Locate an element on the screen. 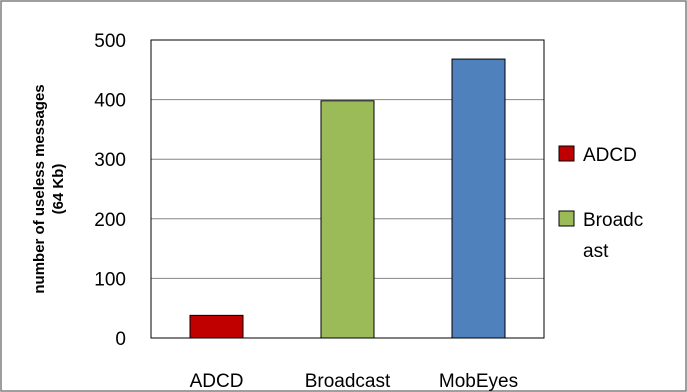 Image resolution: width=687 pixels, height=392 pixels. y-tick-label: 500 is located at coordinates (110, 41).